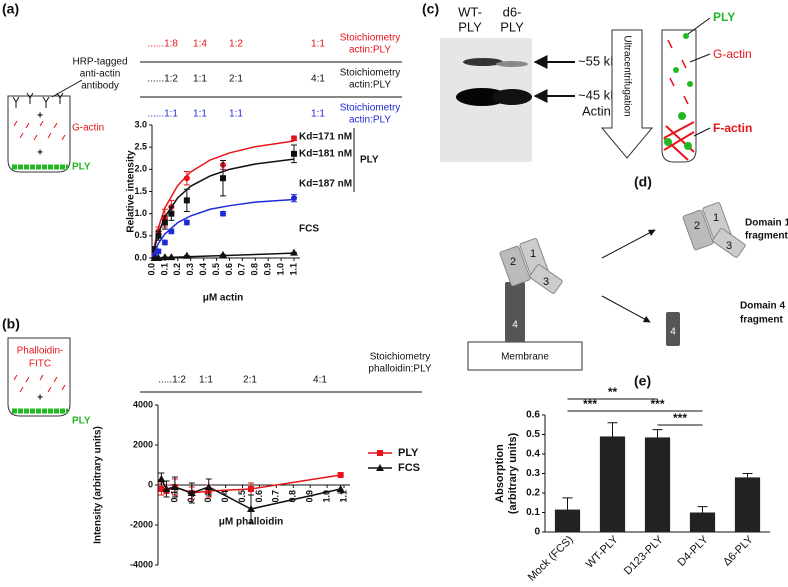 This screenshot has height=587, width=788. What do you see at coordinates (766, 223) in the screenshot?
I see `fragment-label: Domain 1-3 (D123)` at bounding box center [766, 223].